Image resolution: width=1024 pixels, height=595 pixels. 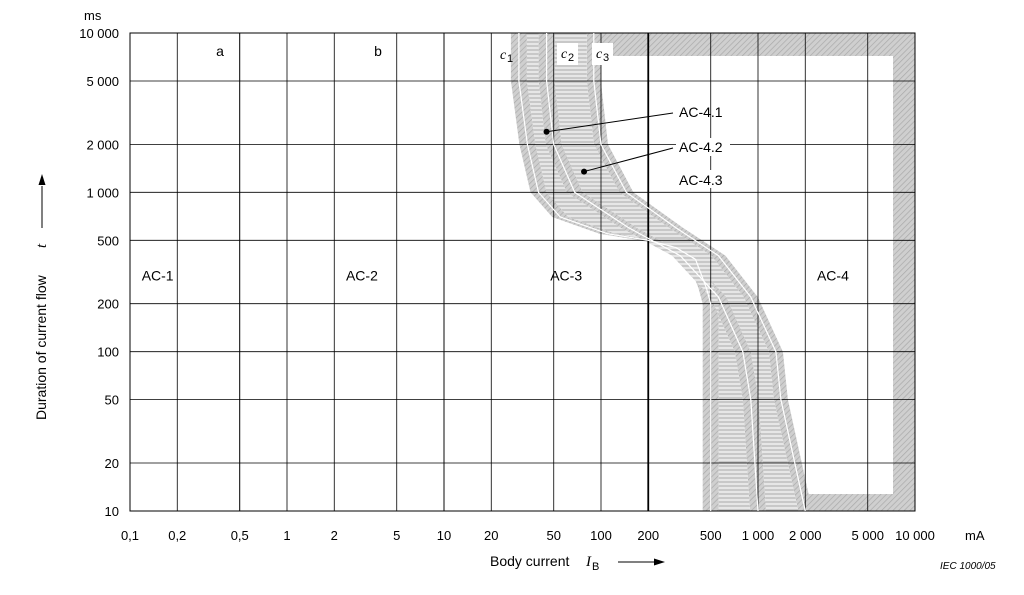 I want to click on zone-labels: AC-1 AC-2 AC-3 AC-4, so click(x=495, y=276).